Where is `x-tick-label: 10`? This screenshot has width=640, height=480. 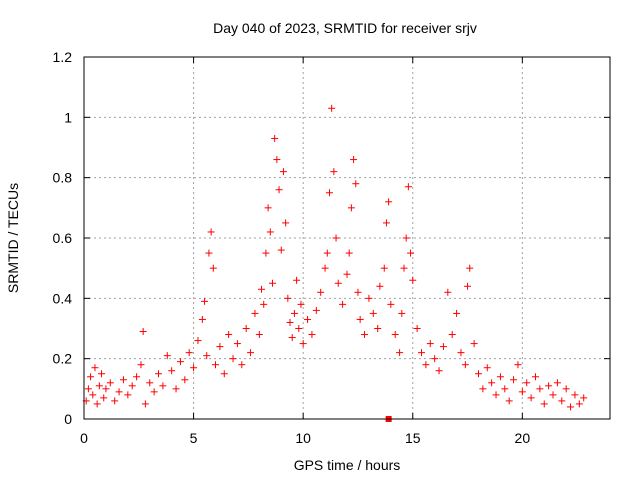 x-tick-label: 10 is located at coordinates (303, 438).